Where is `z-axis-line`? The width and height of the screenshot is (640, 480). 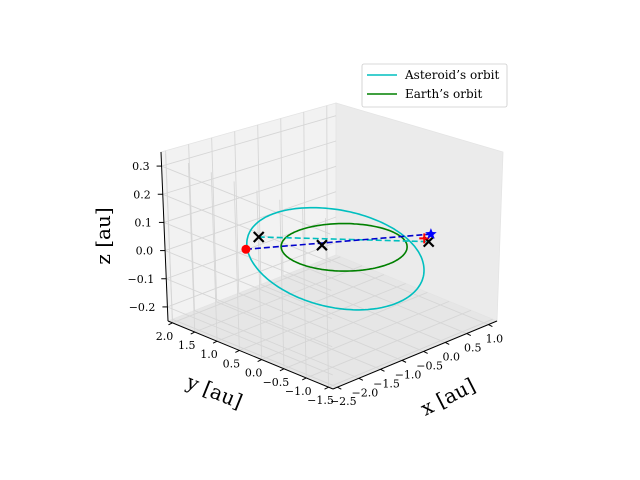 z-axis-line is located at coordinates (164, 236).